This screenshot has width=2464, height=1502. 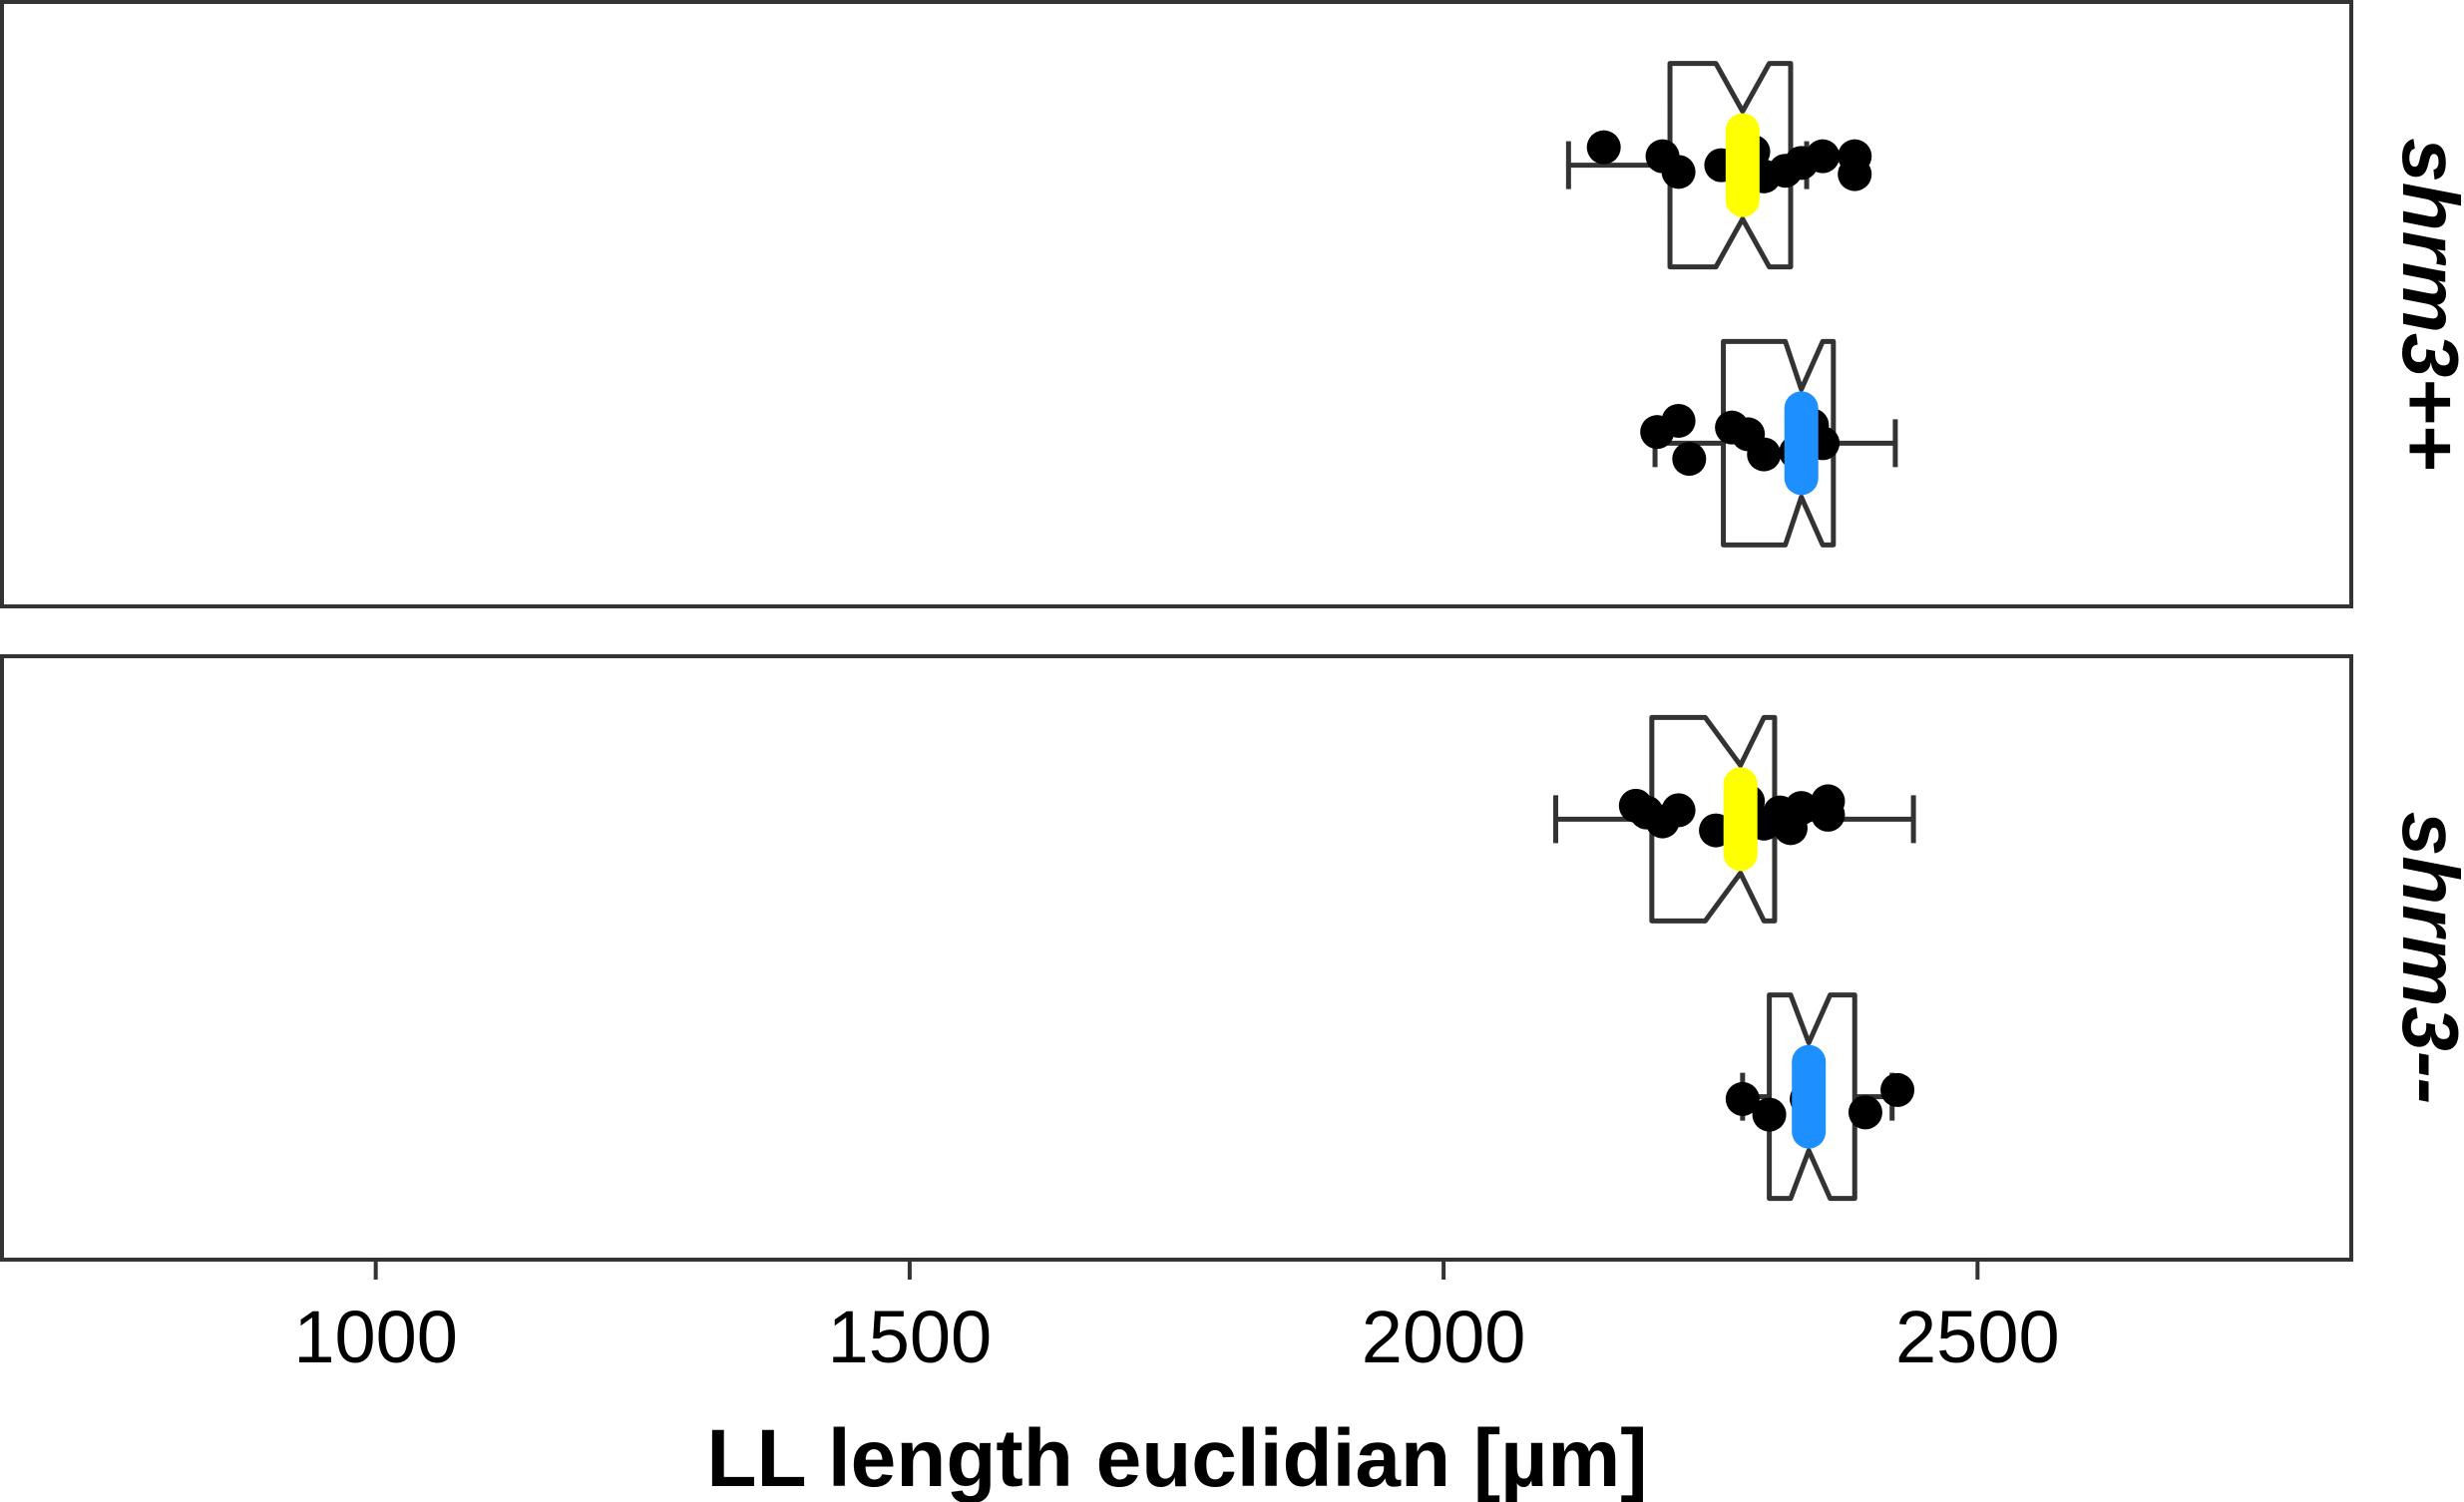 What do you see at coordinates (910, 1337) in the screenshot?
I see `x-tick-label: 1500` at bounding box center [910, 1337].